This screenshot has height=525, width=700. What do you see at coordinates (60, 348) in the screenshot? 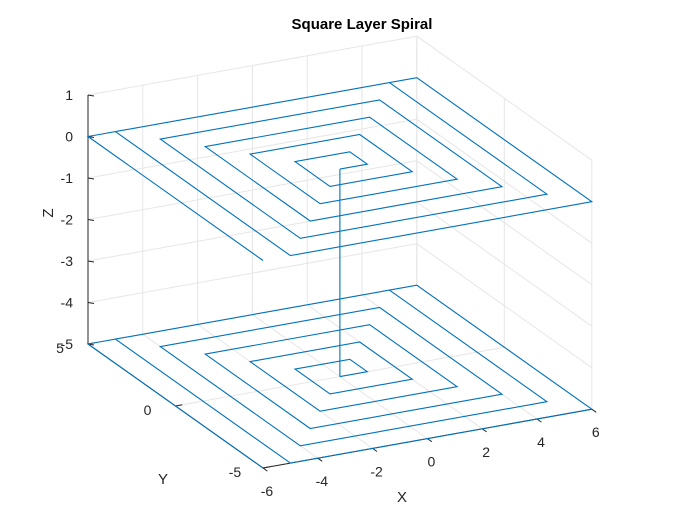
I see `y-tick-label: 5` at bounding box center [60, 348].